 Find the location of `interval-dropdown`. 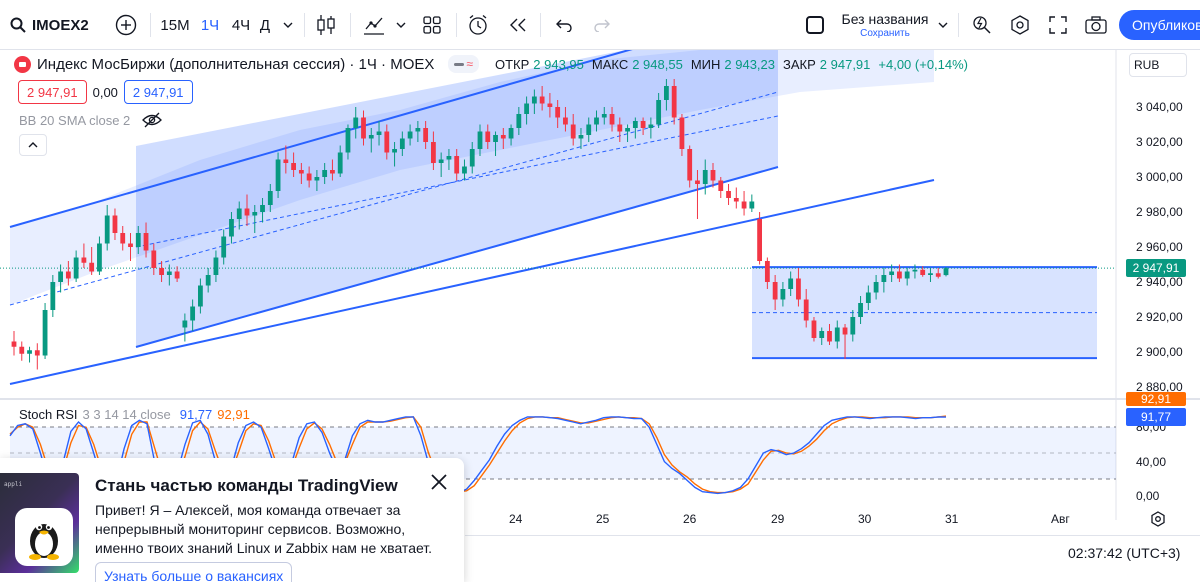

interval-dropdown is located at coordinates (288, 25).